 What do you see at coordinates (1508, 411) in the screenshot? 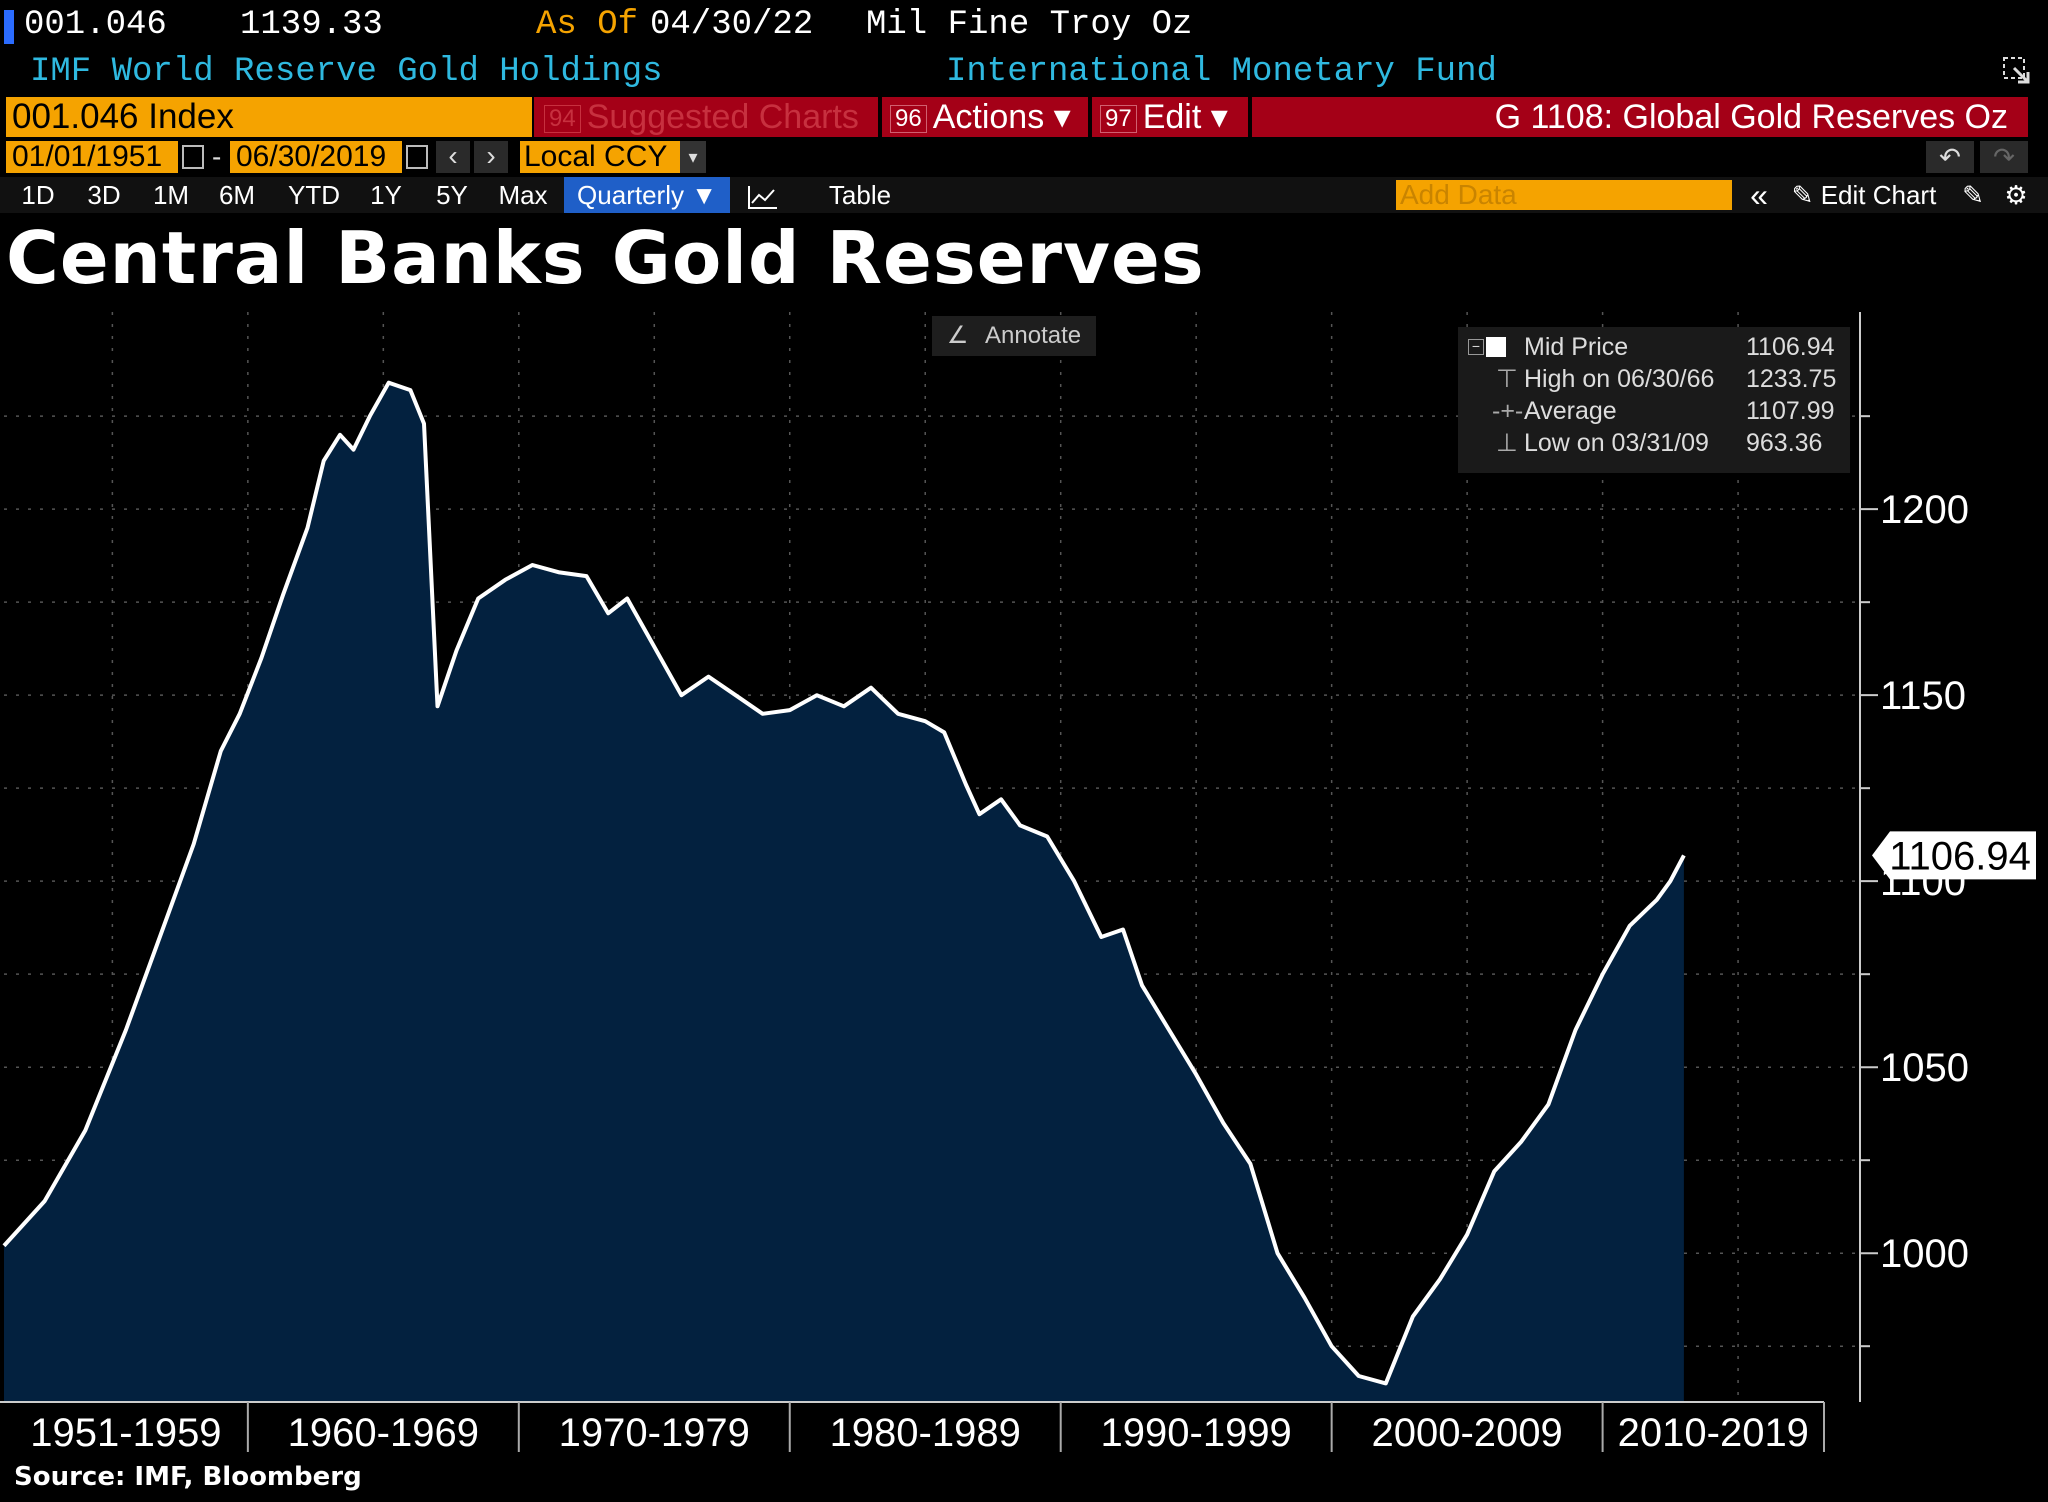
I see `average-marker-icon: -+-` at bounding box center [1508, 411].